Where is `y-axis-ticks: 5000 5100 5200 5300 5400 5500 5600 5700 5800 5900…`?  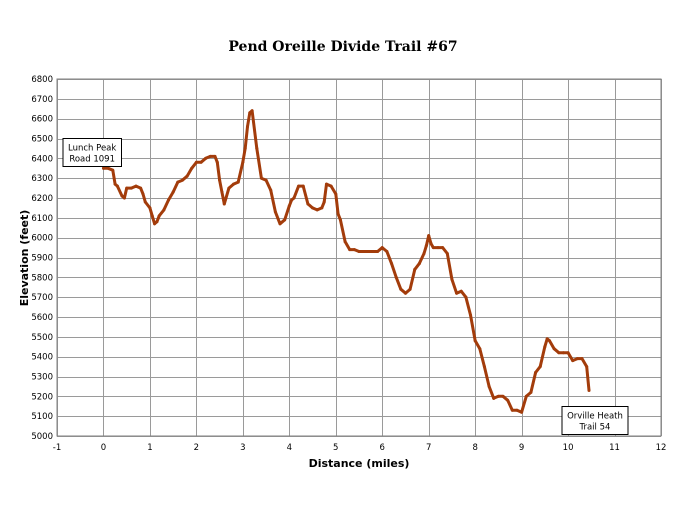 y-axis-ticks: 5000 5100 5200 5300 5400 5500 5600 5700 5800 5900… is located at coordinates (42, 258).